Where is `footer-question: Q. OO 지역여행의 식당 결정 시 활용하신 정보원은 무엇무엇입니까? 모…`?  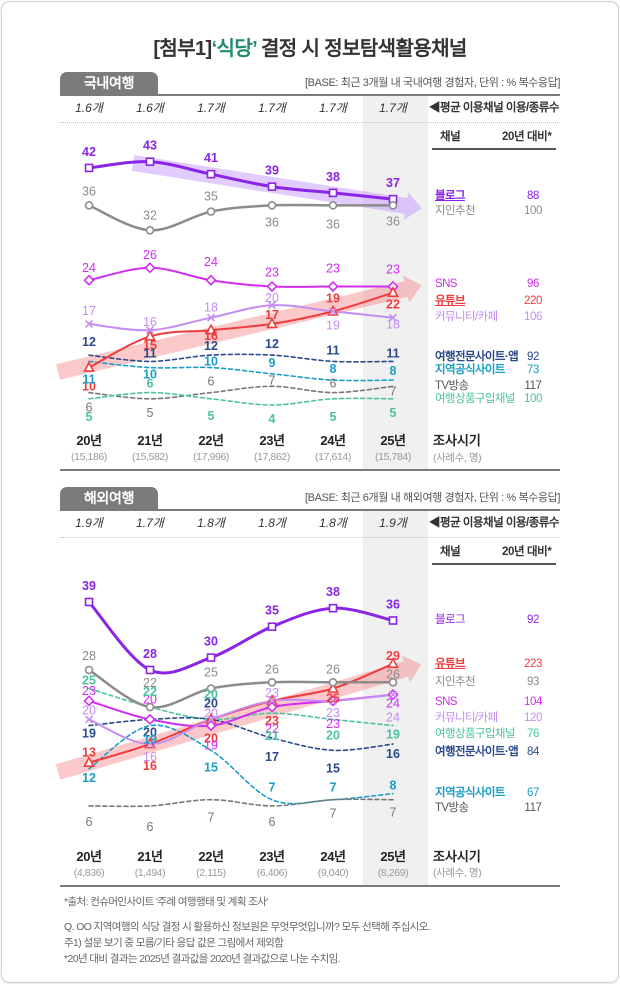
footer-question: Q. OO 지역여행의 식당 결정 시 활용하신 정보원은 무엇무엇입니까? 모… is located at coordinates (247, 927).